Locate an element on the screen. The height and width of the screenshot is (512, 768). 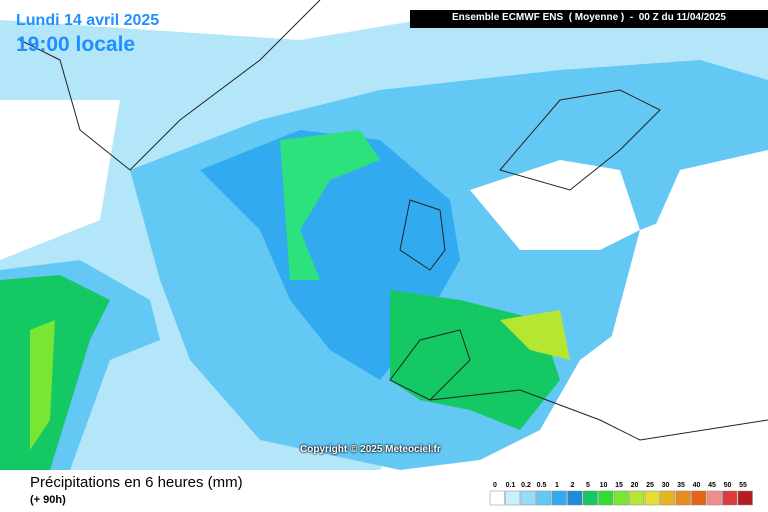
legend-label: 30 is located at coordinates (666, 485).